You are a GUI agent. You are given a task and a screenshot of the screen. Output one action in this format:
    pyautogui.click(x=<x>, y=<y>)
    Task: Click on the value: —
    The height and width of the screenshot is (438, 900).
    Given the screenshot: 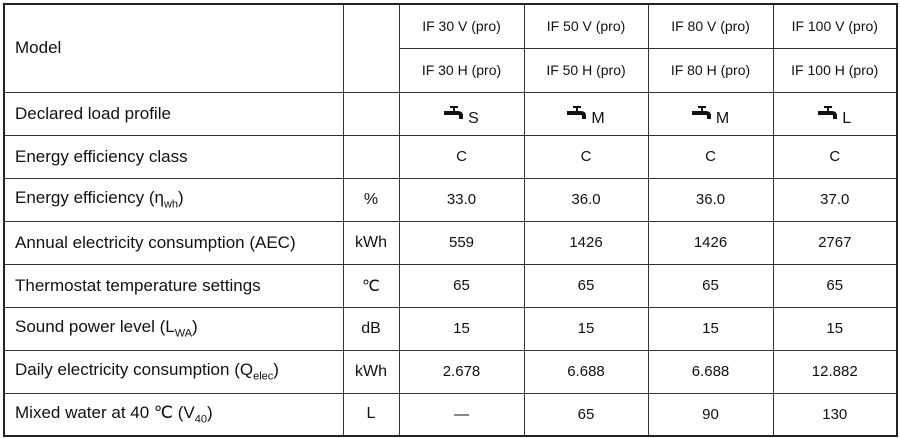 What is the action you would take?
    pyautogui.click(x=461, y=414)
    